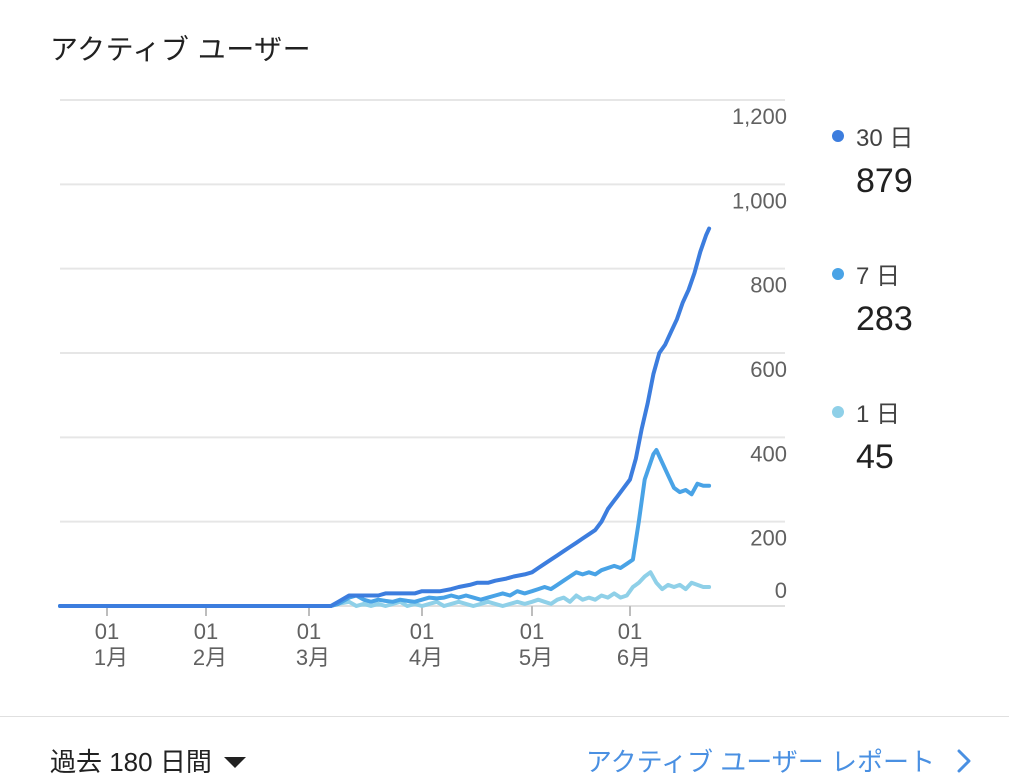 Image resolution: width=1009 pixels, height=779 pixels. Describe the element at coordinates (634, 657) in the screenshot. I see `x-tick-month: 6月` at that location.